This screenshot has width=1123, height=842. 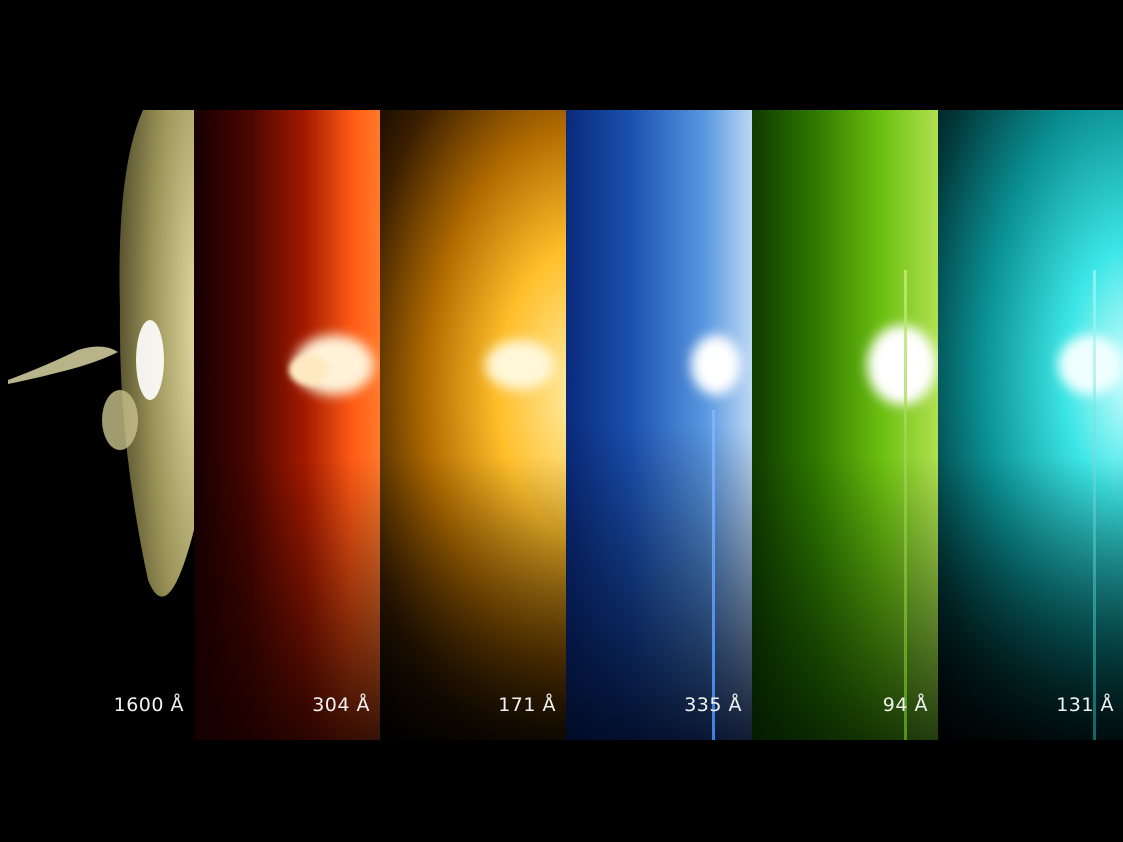 I want to click on wavelength-label-1600: 1600 Å, so click(x=148, y=705).